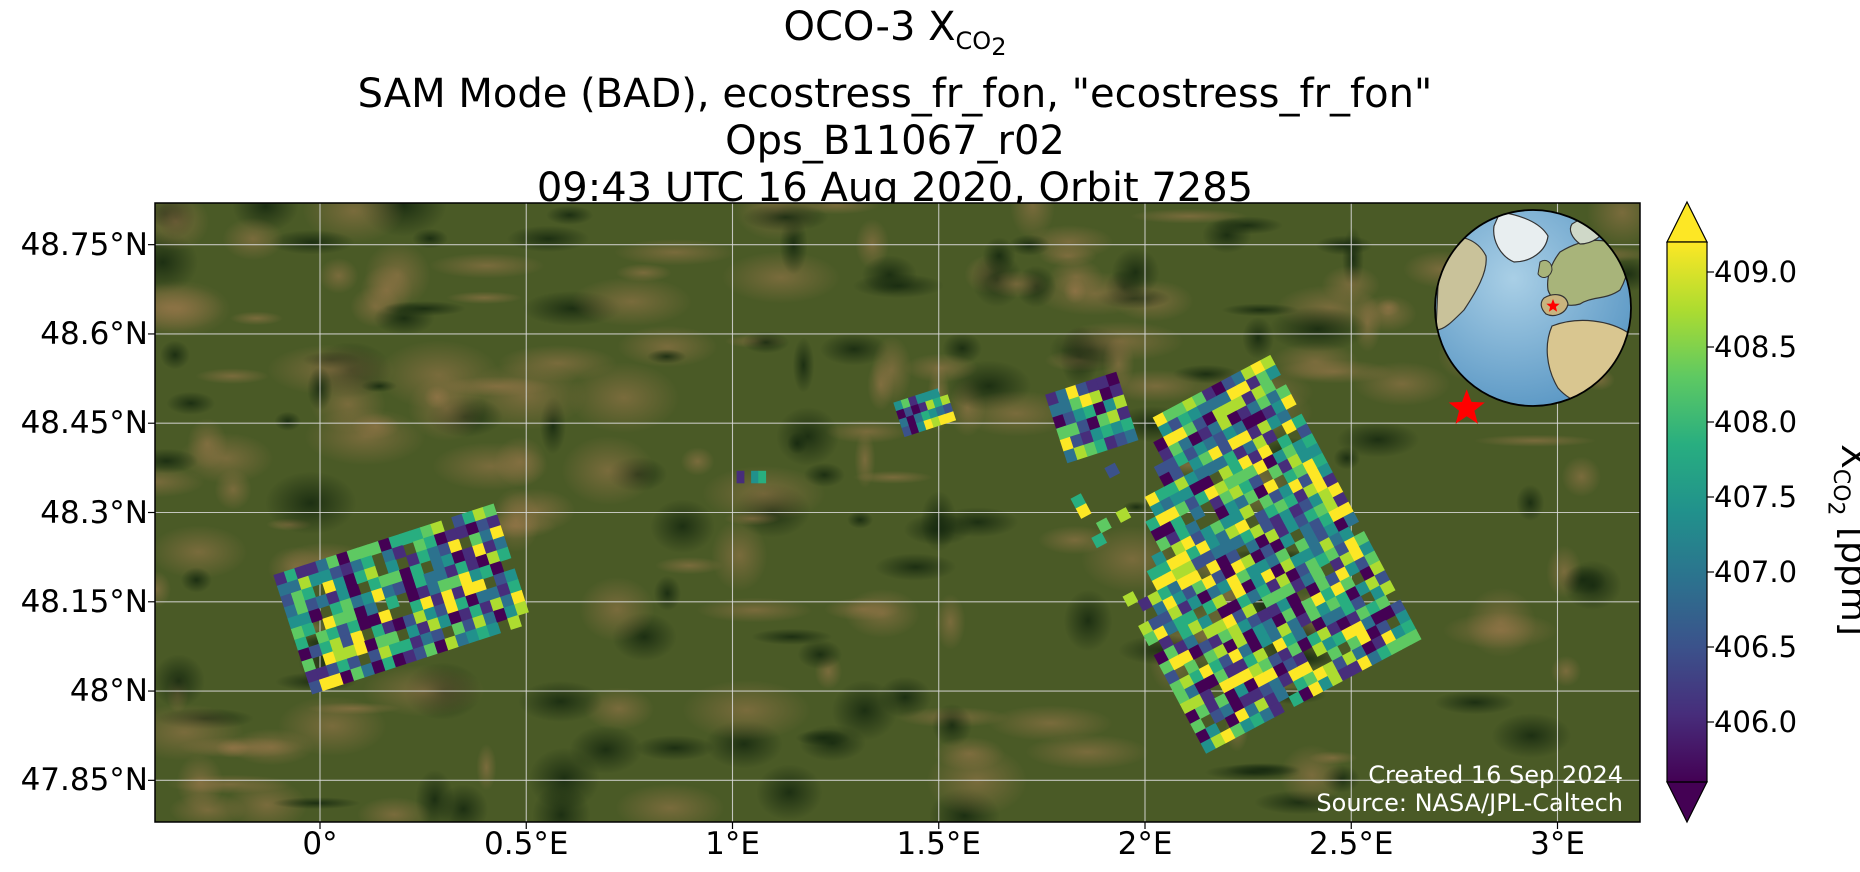 This screenshot has height=872, width=1860. I want to click on created-date: Created 16 Sep 2024, so click(1495, 775).